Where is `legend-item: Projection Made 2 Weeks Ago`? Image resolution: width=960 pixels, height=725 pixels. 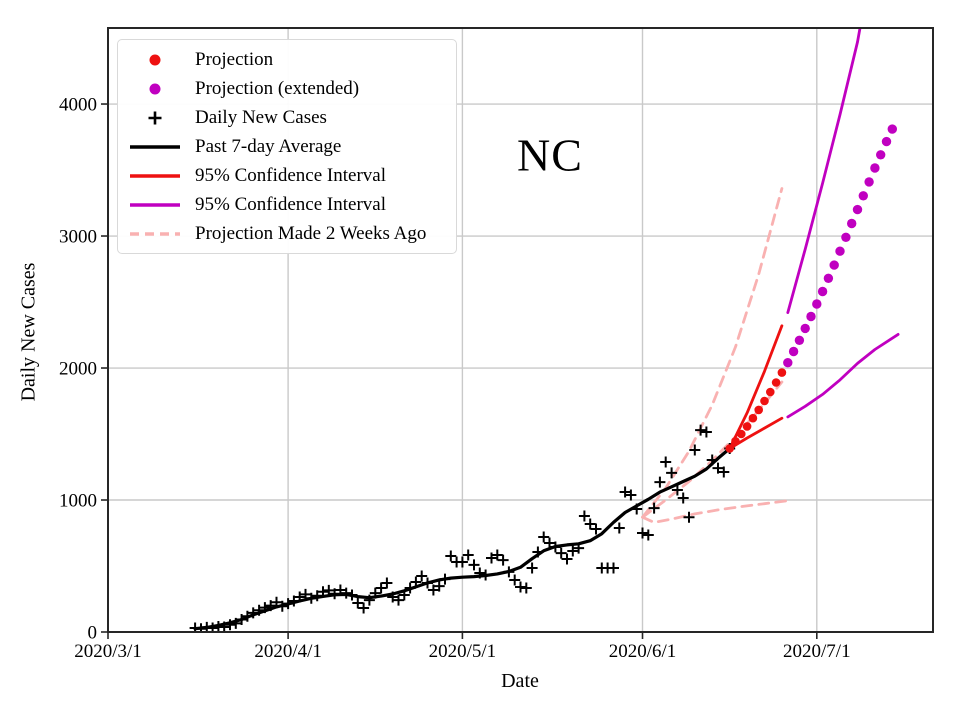
legend-item: Projection Made 2 Weeks Ago is located at coordinates (287, 234).